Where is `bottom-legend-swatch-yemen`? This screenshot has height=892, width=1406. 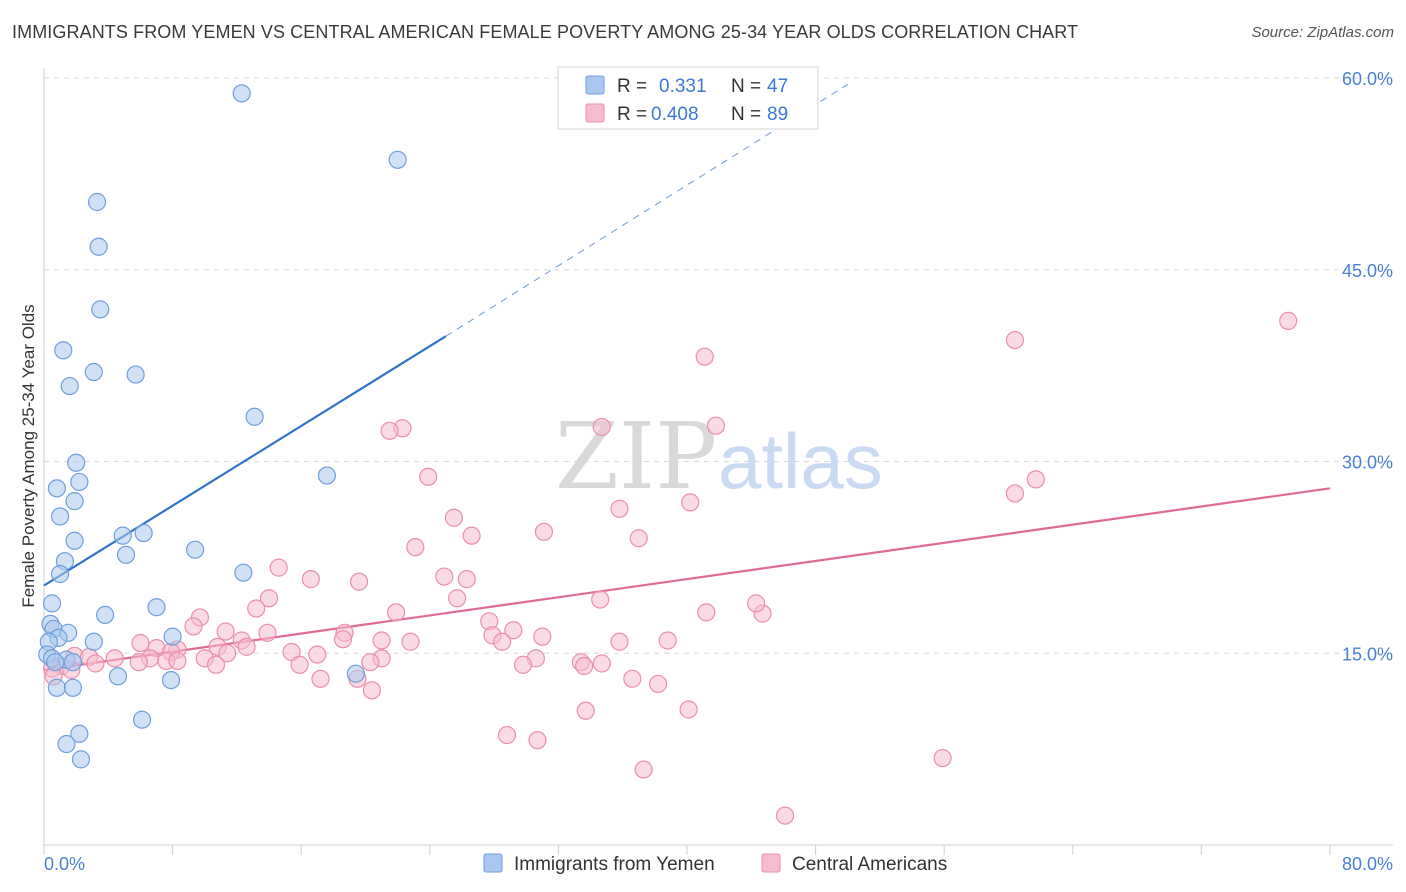
bottom-legend-swatch-yemen is located at coordinates (493, 863).